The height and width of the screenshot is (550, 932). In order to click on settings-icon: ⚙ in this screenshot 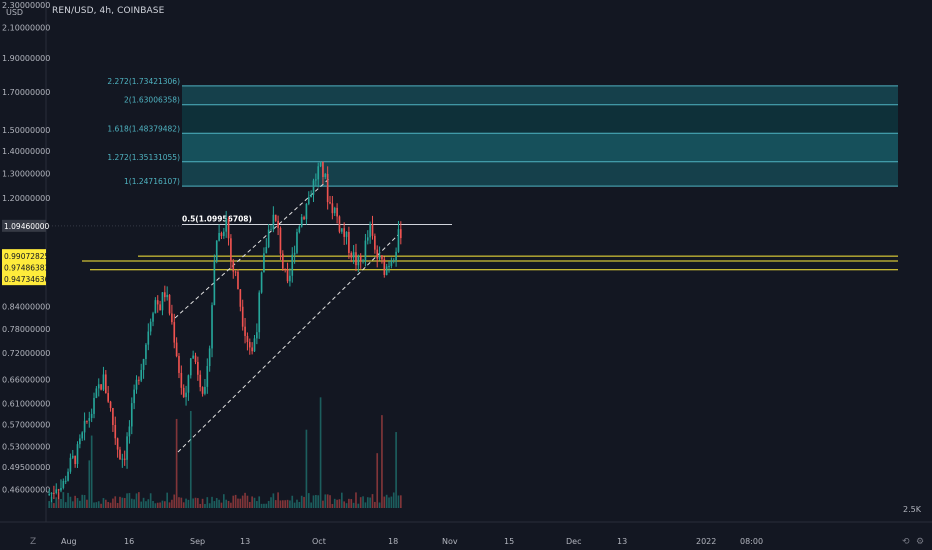, I will do `click(920, 542)`.